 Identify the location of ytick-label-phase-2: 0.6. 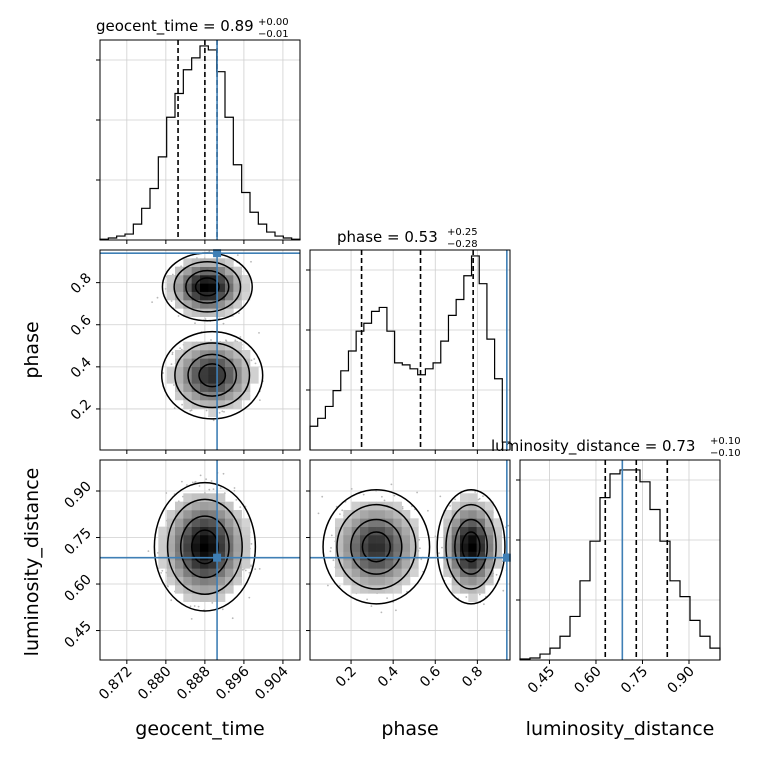
(81, 325).